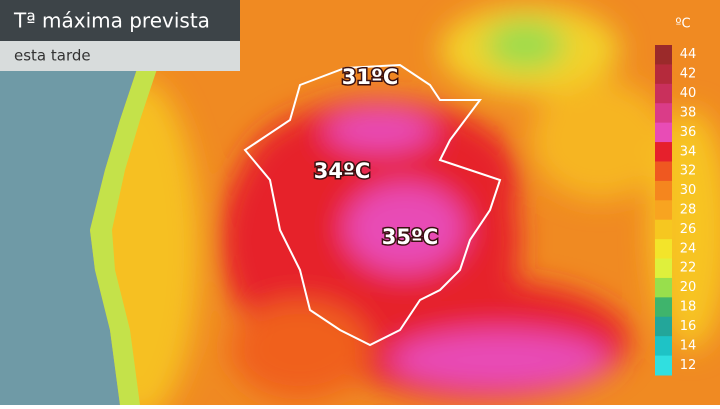  Describe the element at coordinates (688, 54) in the screenshot. I see `legend-label: 44` at that location.